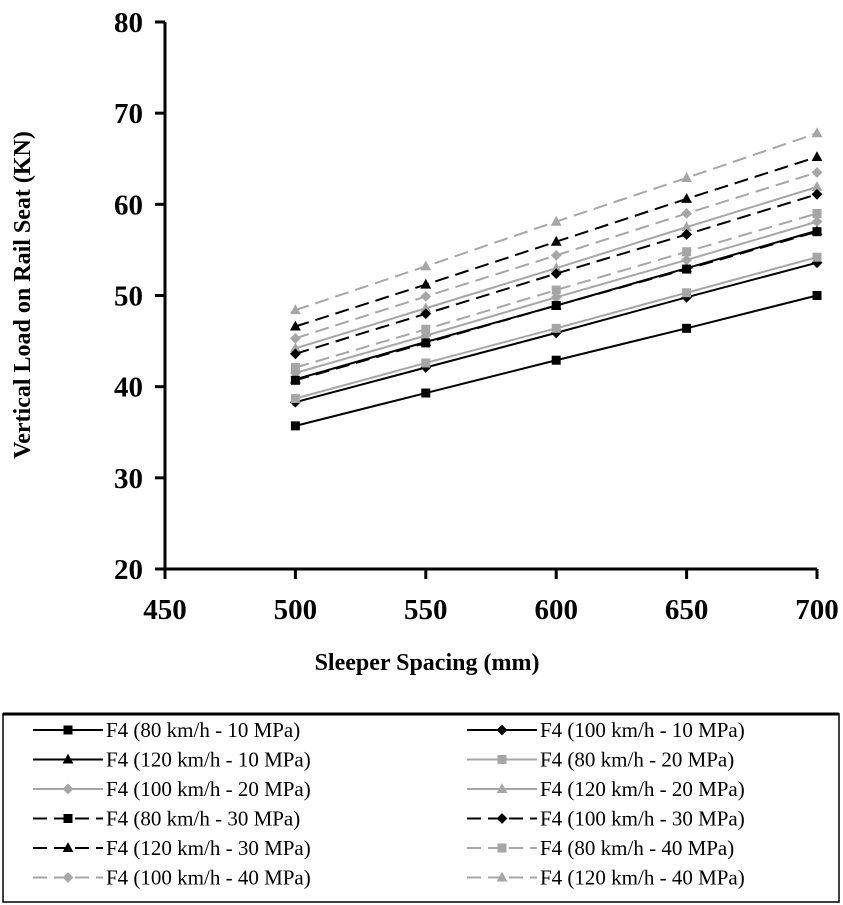  Describe the element at coordinates (128, 570) in the screenshot. I see `y-tick-label: 20` at that location.